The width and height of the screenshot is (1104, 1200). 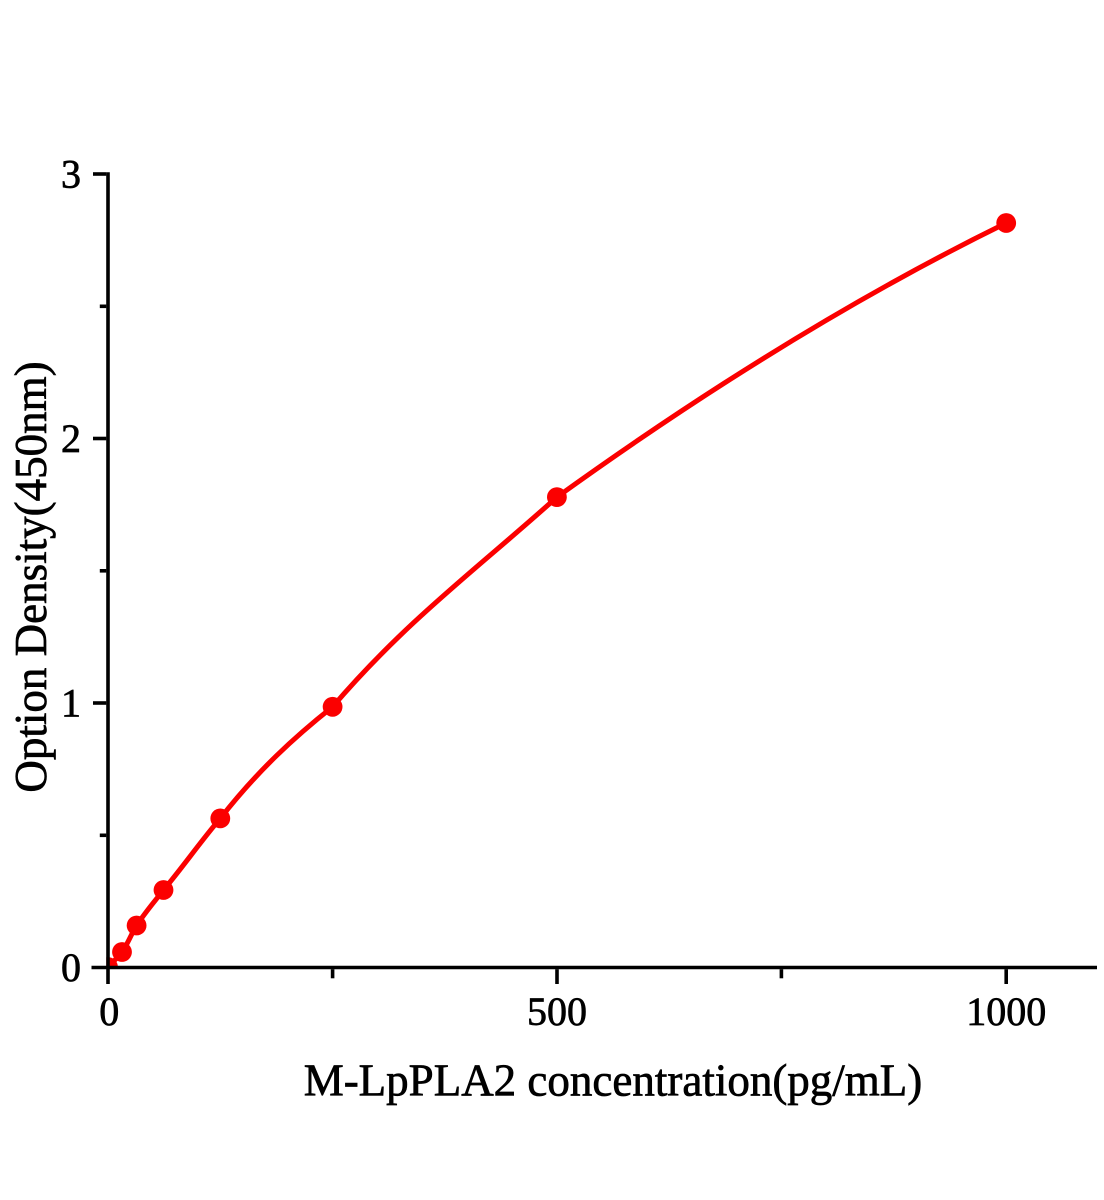 What do you see at coordinates (31, 576) in the screenshot?
I see `svg-text: Option Density(450nm)` at bounding box center [31, 576].